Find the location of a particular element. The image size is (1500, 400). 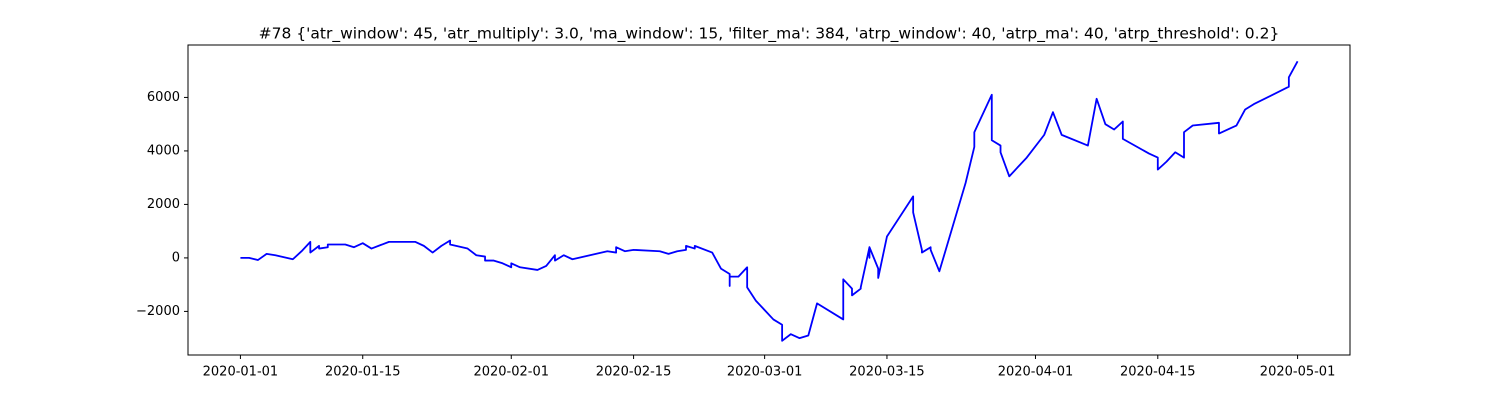

y-tick-label: 6000 is located at coordinates (163, 97).